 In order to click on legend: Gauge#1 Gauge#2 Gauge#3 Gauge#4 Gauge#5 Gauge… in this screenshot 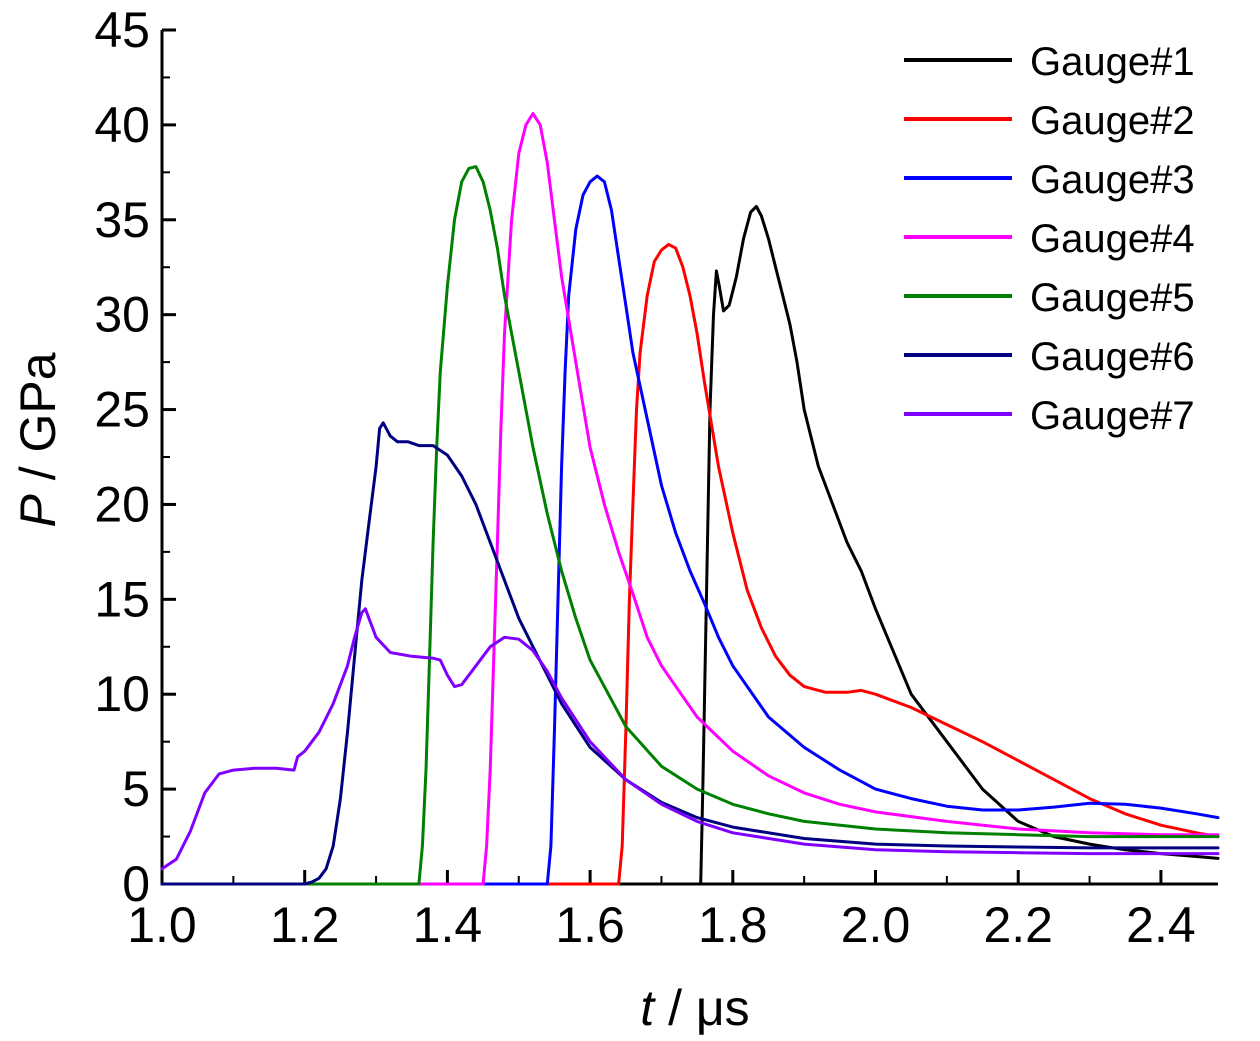, I will do `click(1049, 239)`.